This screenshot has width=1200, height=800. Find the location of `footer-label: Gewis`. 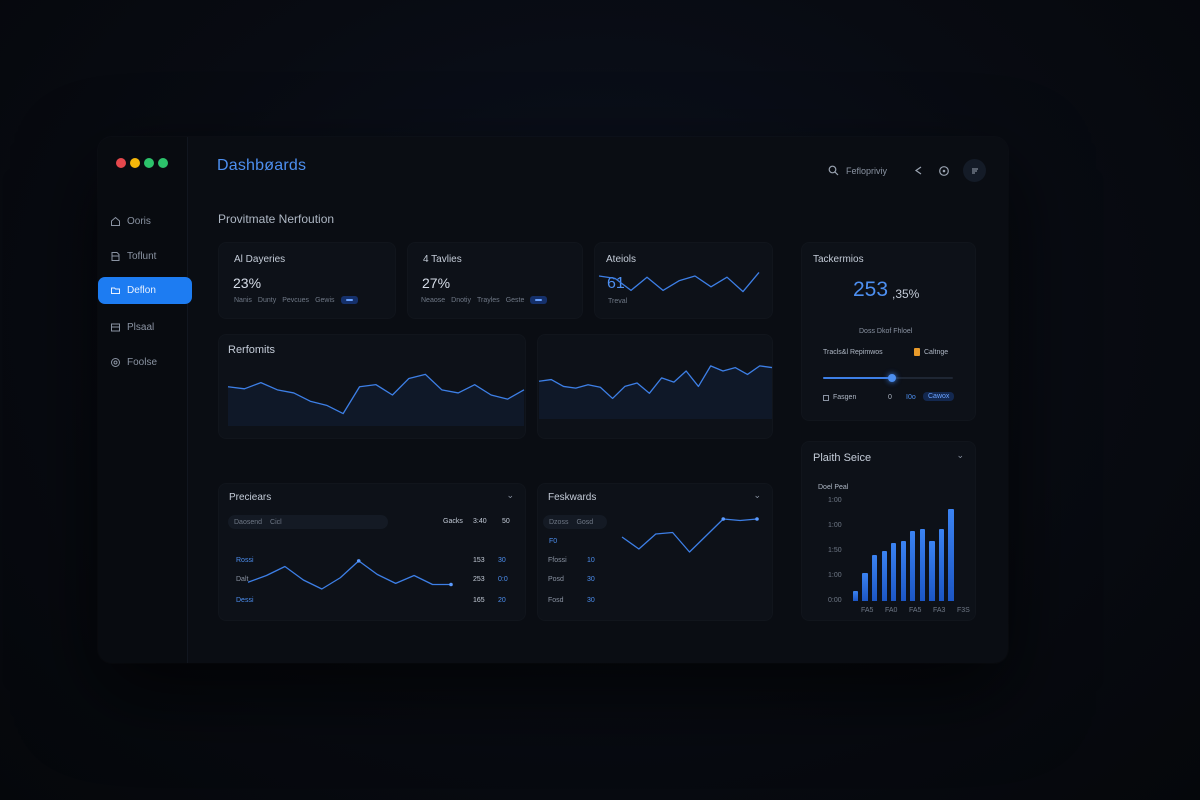

footer-label: Gewis is located at coordinates (325, 300).